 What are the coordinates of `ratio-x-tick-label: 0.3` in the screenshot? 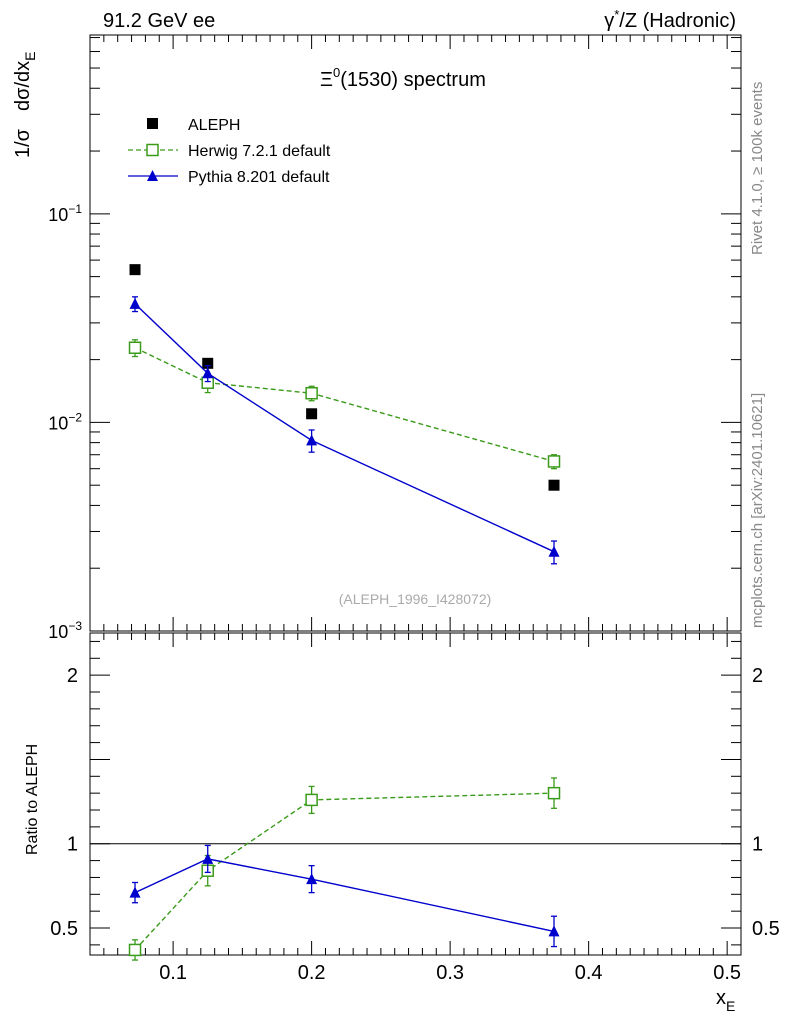 It's located at (450, 973).